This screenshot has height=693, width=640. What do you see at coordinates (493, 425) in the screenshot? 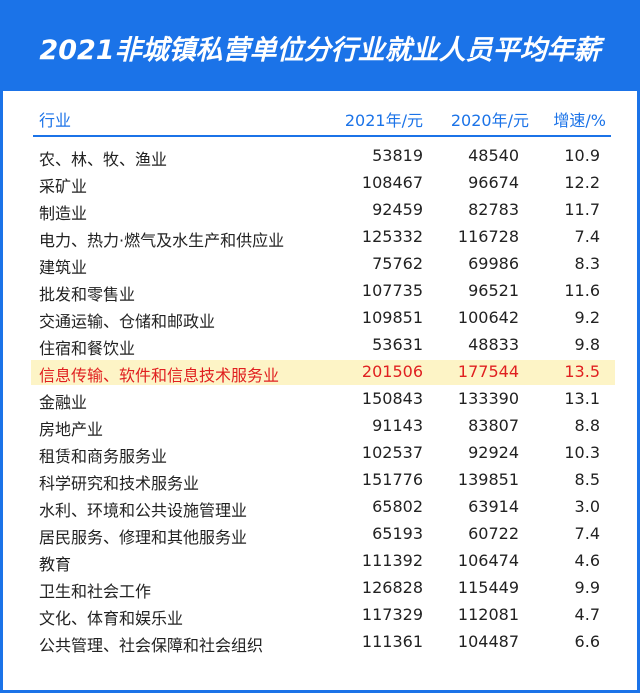
I see `value-2020-cell: 83807` at bounding box center [493, 425].